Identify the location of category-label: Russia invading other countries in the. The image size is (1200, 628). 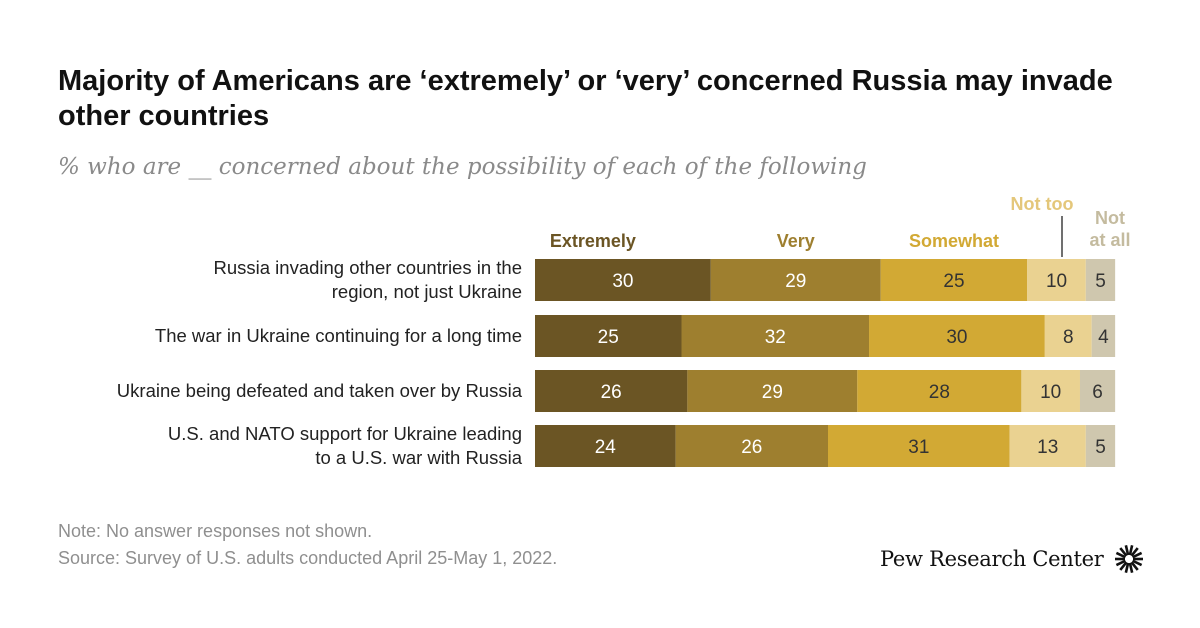
(367, 267).